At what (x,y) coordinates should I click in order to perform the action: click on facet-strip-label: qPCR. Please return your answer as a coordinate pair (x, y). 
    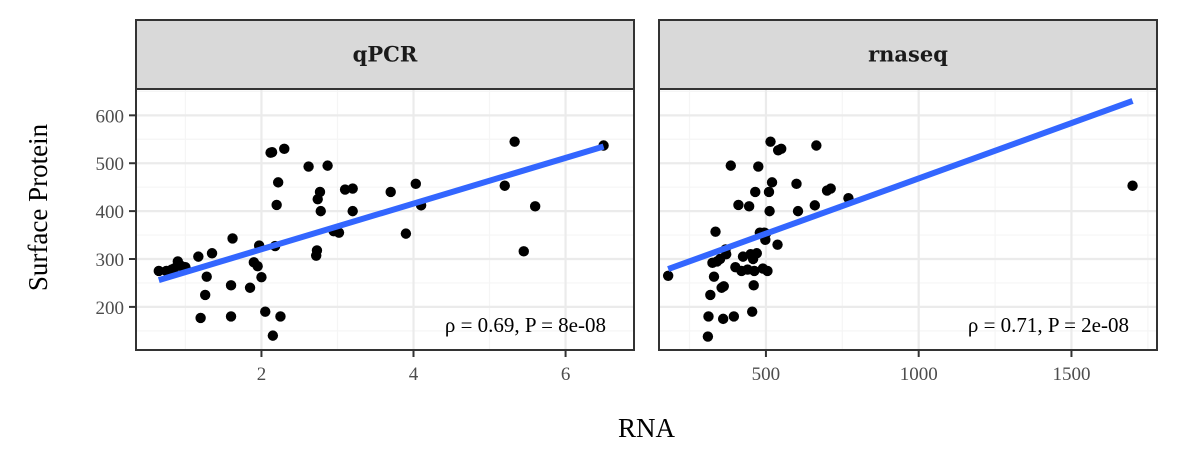
    Looking at the image, I should click on (385, 54).